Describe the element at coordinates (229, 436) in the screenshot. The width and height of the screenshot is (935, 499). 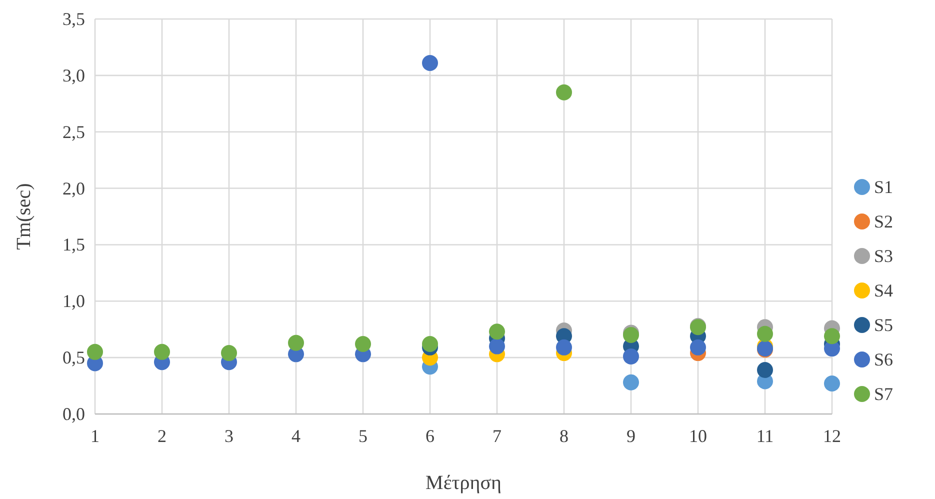
I see `x-tick-label: 3` at that location.